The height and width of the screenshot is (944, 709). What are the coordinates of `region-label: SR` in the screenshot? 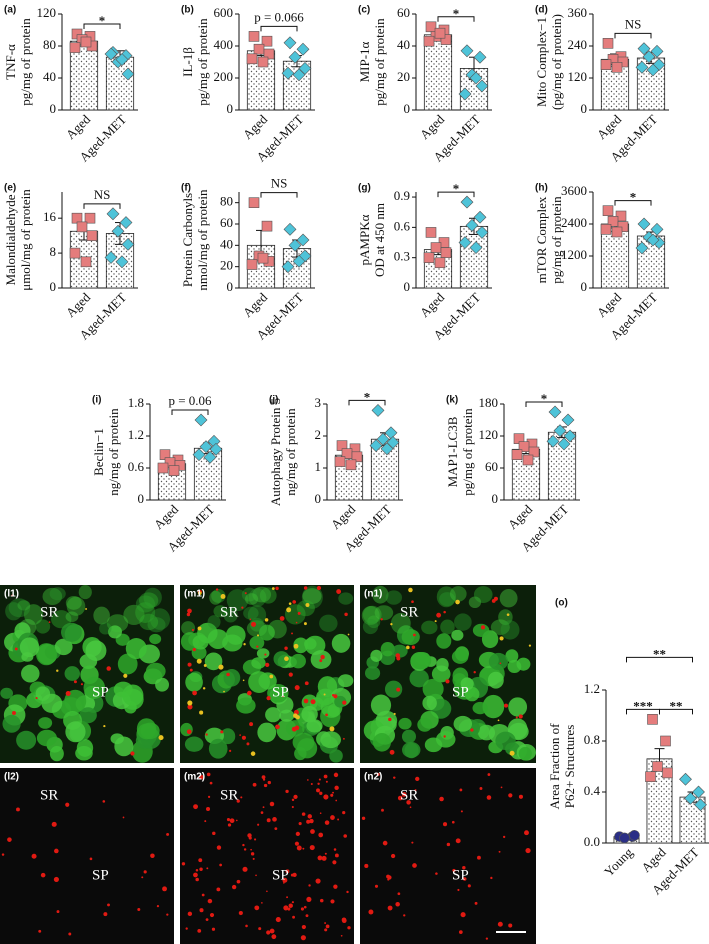 It's located at (229, 612).